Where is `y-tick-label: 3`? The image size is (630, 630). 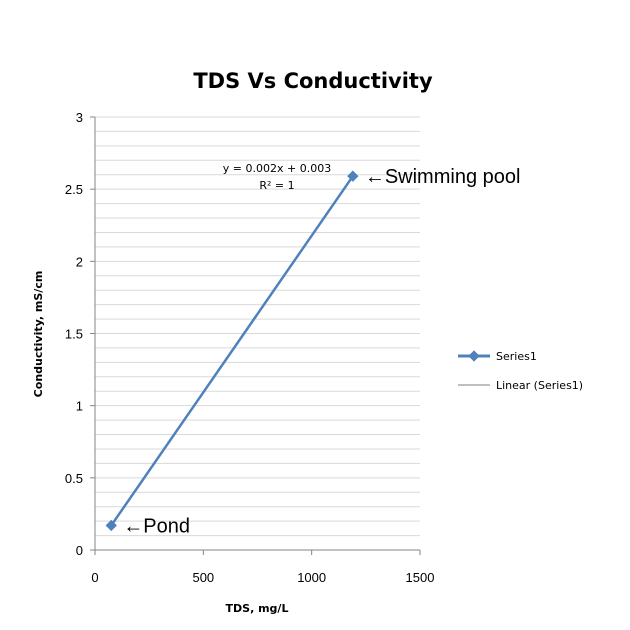 y-tick-label: 3 is located at coordinates (79, 117).